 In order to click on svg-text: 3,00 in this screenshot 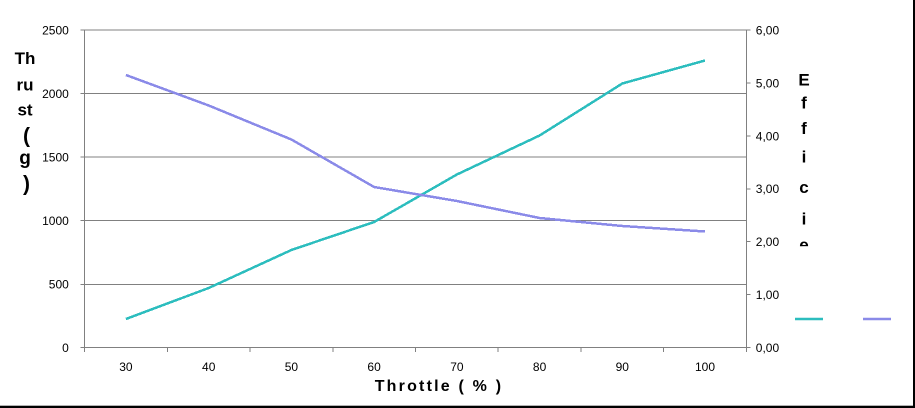, I will do `click(768, 189)`.